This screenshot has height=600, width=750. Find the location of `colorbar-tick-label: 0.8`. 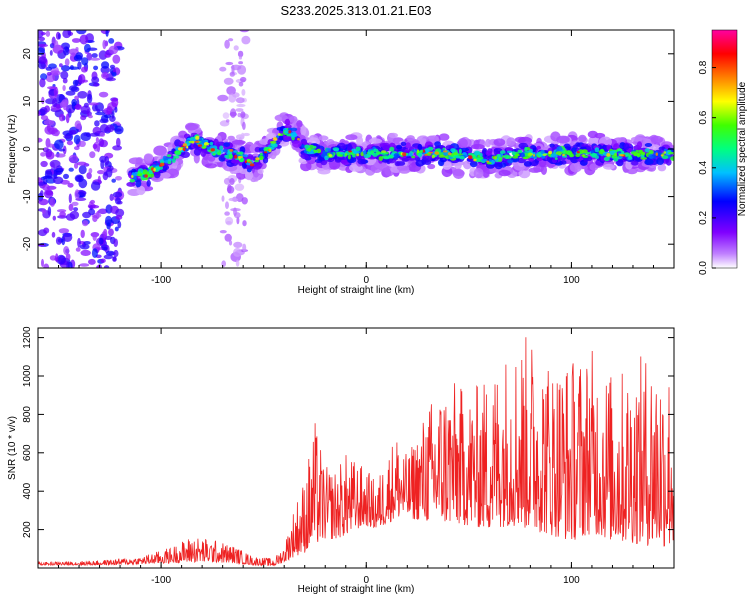

colorbar-tick-label: 0.8 is located at coordinates (703, 67).